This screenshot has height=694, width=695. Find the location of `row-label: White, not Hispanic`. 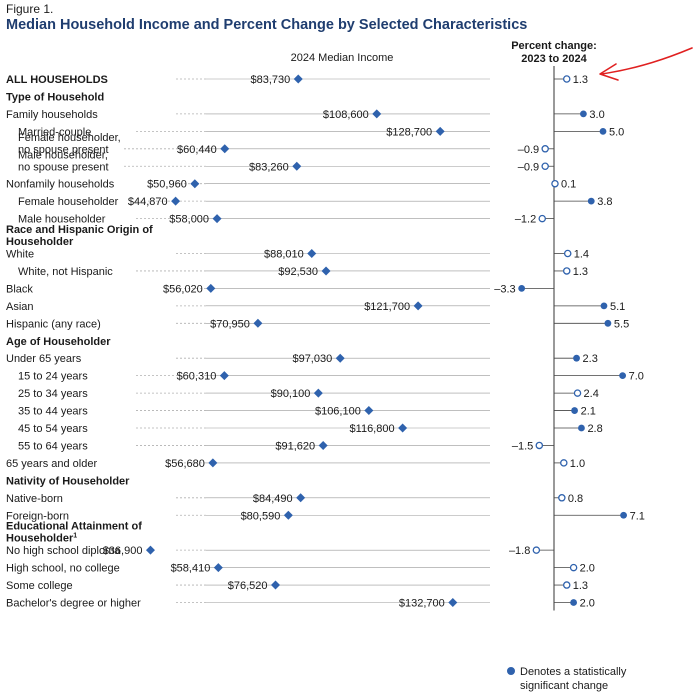

row-label: White, not Hispanic is located at coordinates (65, 272).